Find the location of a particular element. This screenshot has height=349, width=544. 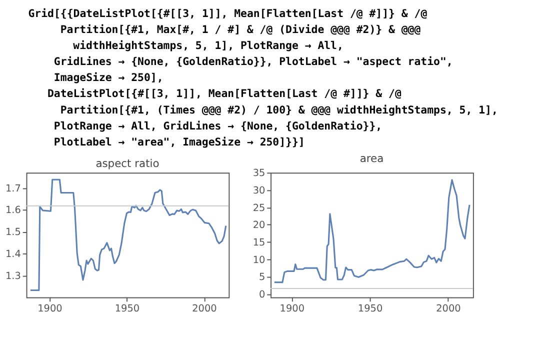

text: GridLines → {None, {GoldenRatio}}, PlotLabel → "aspect ratio", is located at coordinates (253, 61).